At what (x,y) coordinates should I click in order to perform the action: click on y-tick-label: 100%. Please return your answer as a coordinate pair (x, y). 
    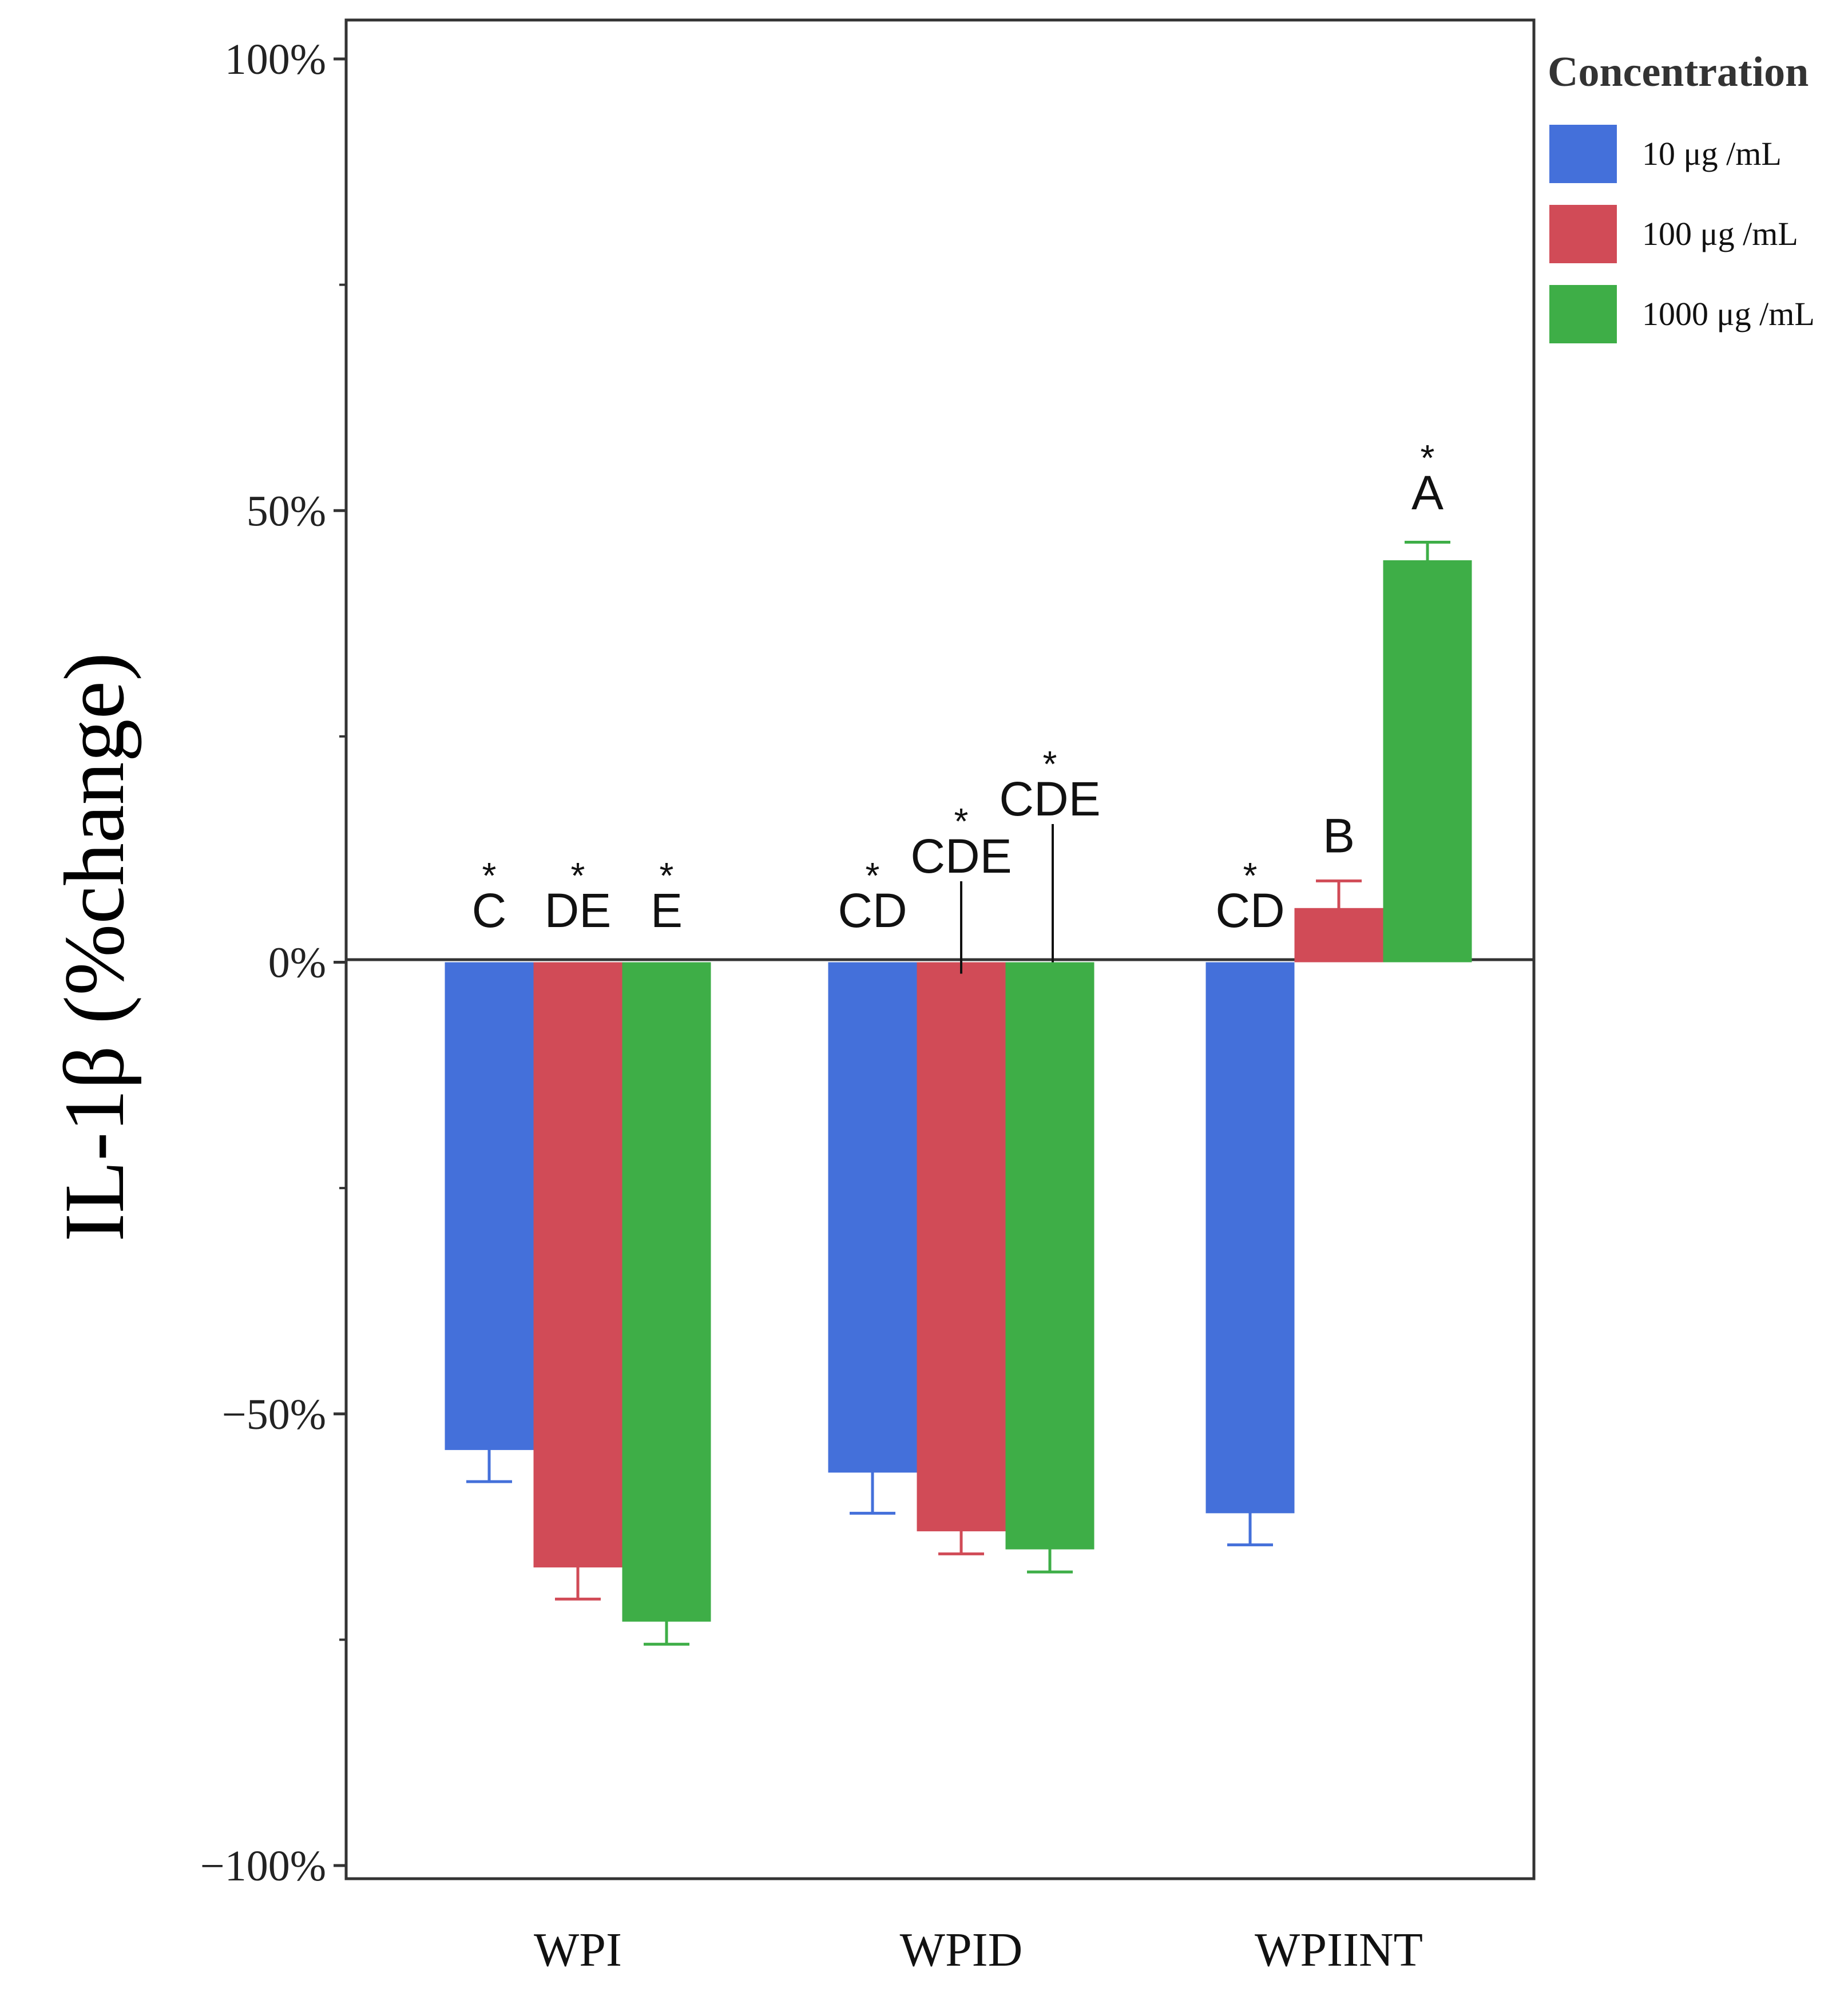
    Looking at the image, I should click on (275, 59).